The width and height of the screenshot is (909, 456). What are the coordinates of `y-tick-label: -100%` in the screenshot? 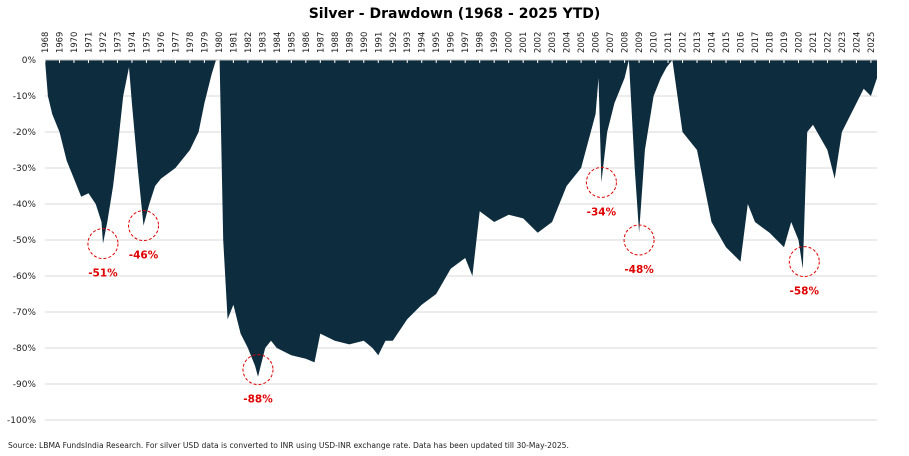 It's located at (21, 421).